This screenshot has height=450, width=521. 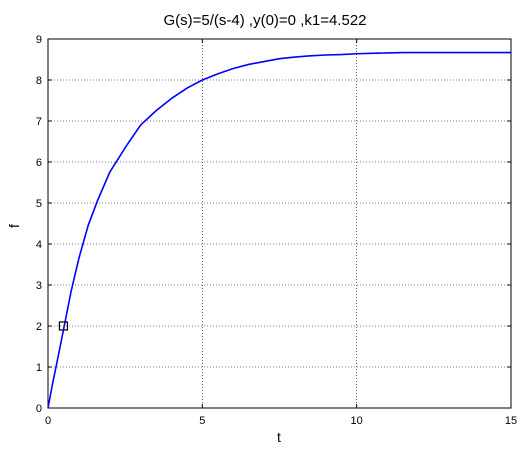 I want to click on y-tick-label: 2, so click(x=39, y=327).